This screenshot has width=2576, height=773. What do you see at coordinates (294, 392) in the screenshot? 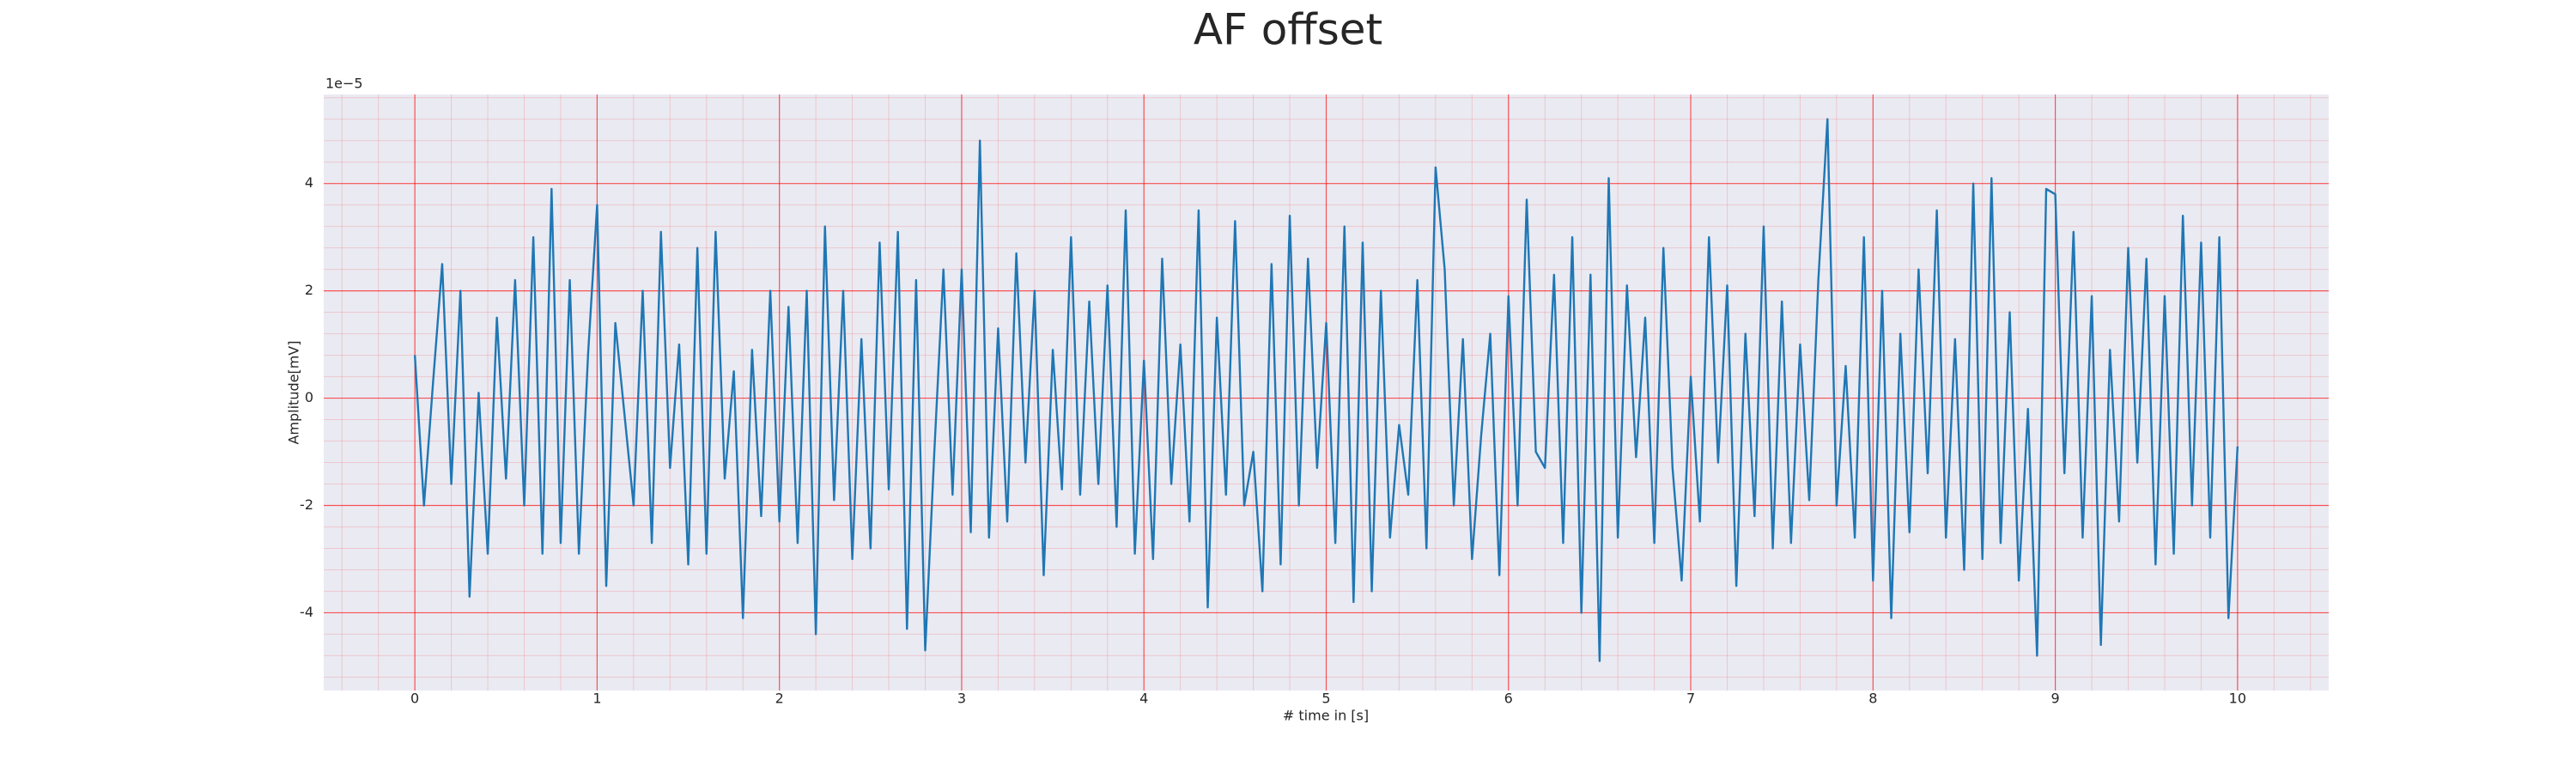
I see `y-axis-label: Amplitude[mV]` at bounding box center [294, 392].